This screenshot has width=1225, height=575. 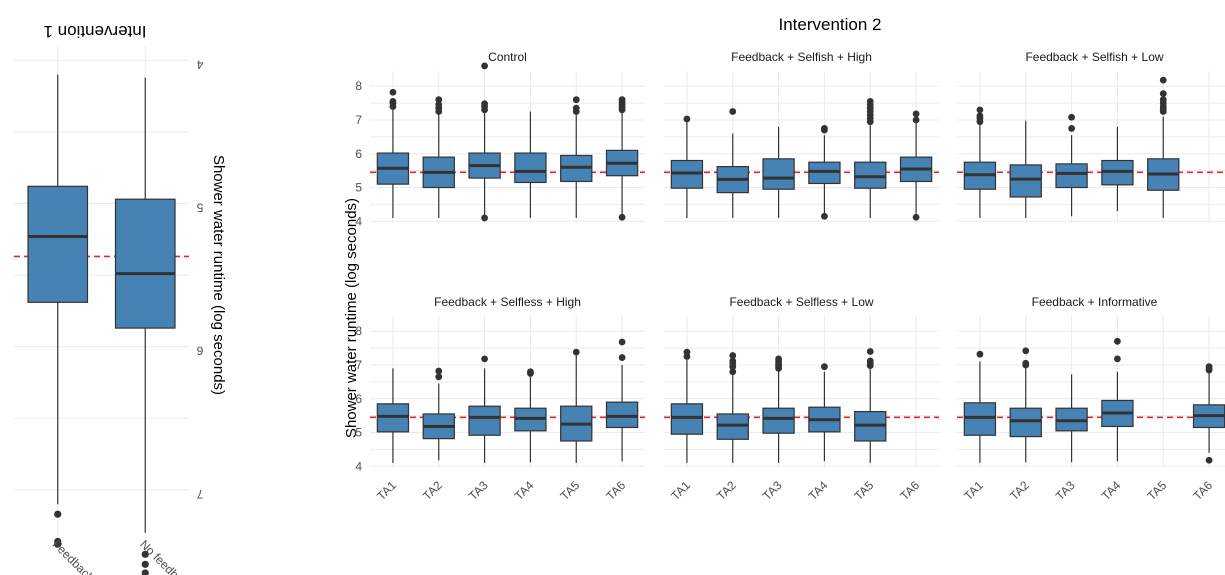 I want to click on outlier-feedback-selfish-low-ta3, so click(x=1071, y=117).